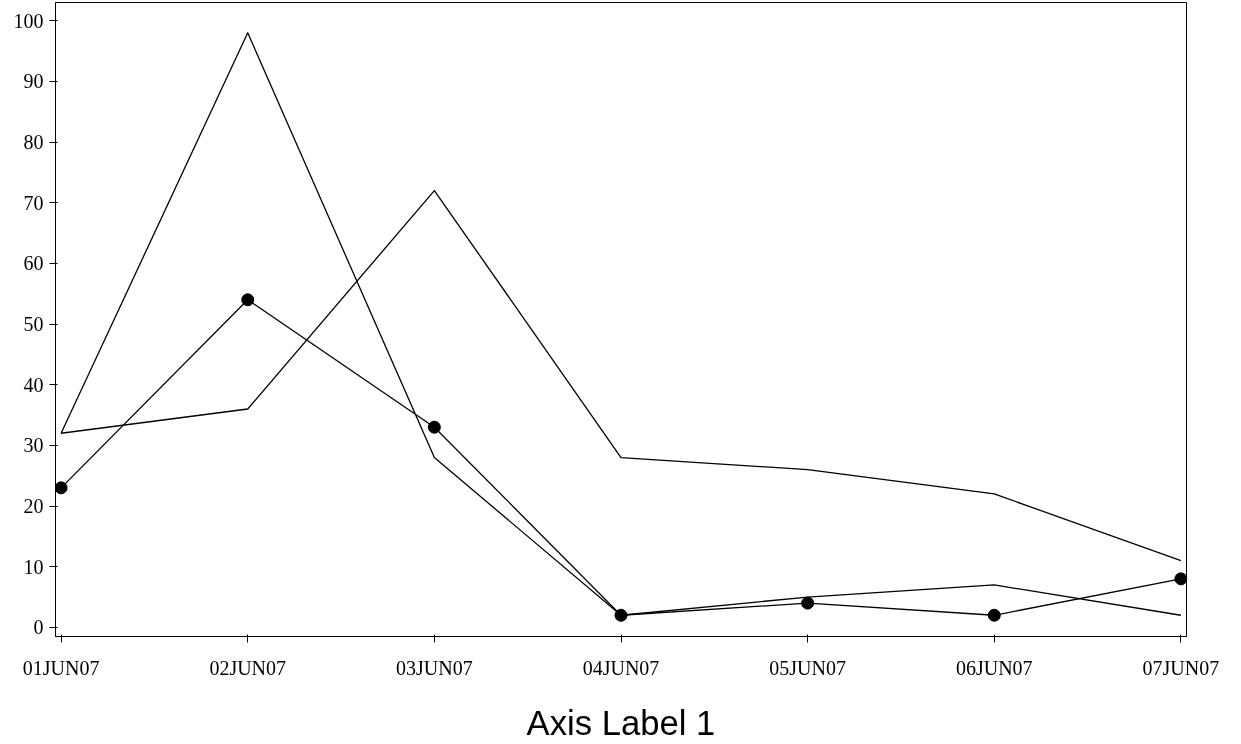  I want to click on y-tick-label: 60, so click(33, 263).